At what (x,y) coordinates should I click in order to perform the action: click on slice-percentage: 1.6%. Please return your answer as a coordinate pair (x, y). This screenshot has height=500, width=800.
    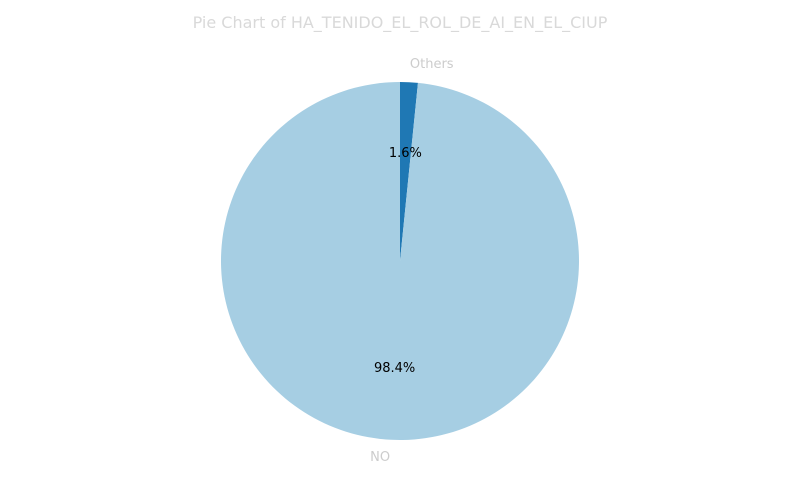
    Looking at the image, I should click on (405, 153).